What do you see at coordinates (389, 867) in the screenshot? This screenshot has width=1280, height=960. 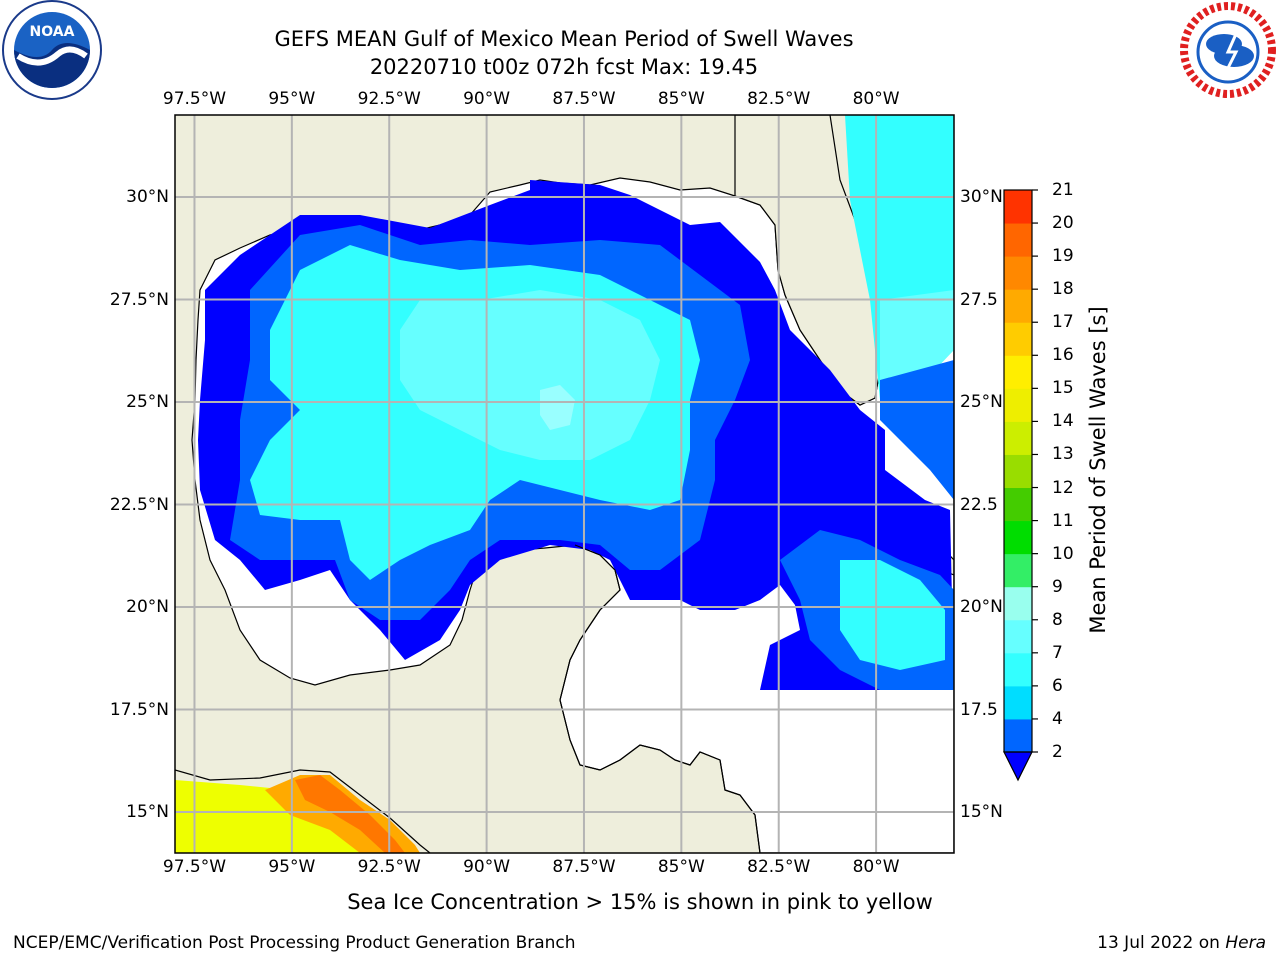 I see `lon-label-bottom: 92.5°W` at bounding box center [389, 867].